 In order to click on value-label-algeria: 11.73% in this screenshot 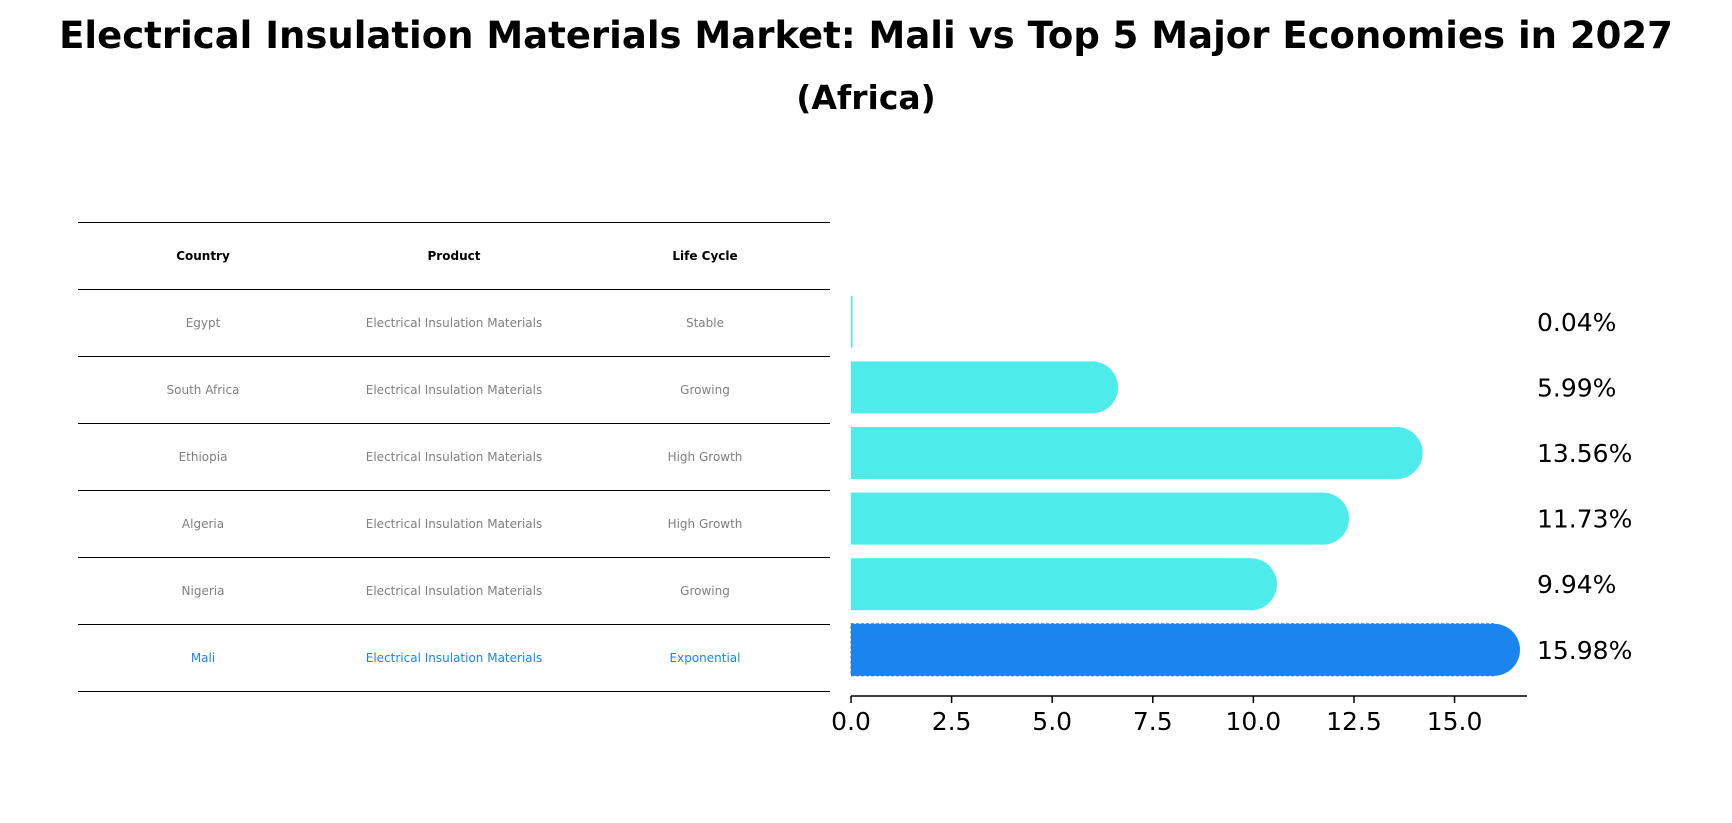, I will do `click(1584, 519)`.